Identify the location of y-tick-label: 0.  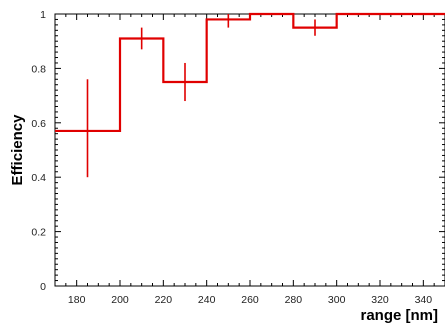
(43, 287).